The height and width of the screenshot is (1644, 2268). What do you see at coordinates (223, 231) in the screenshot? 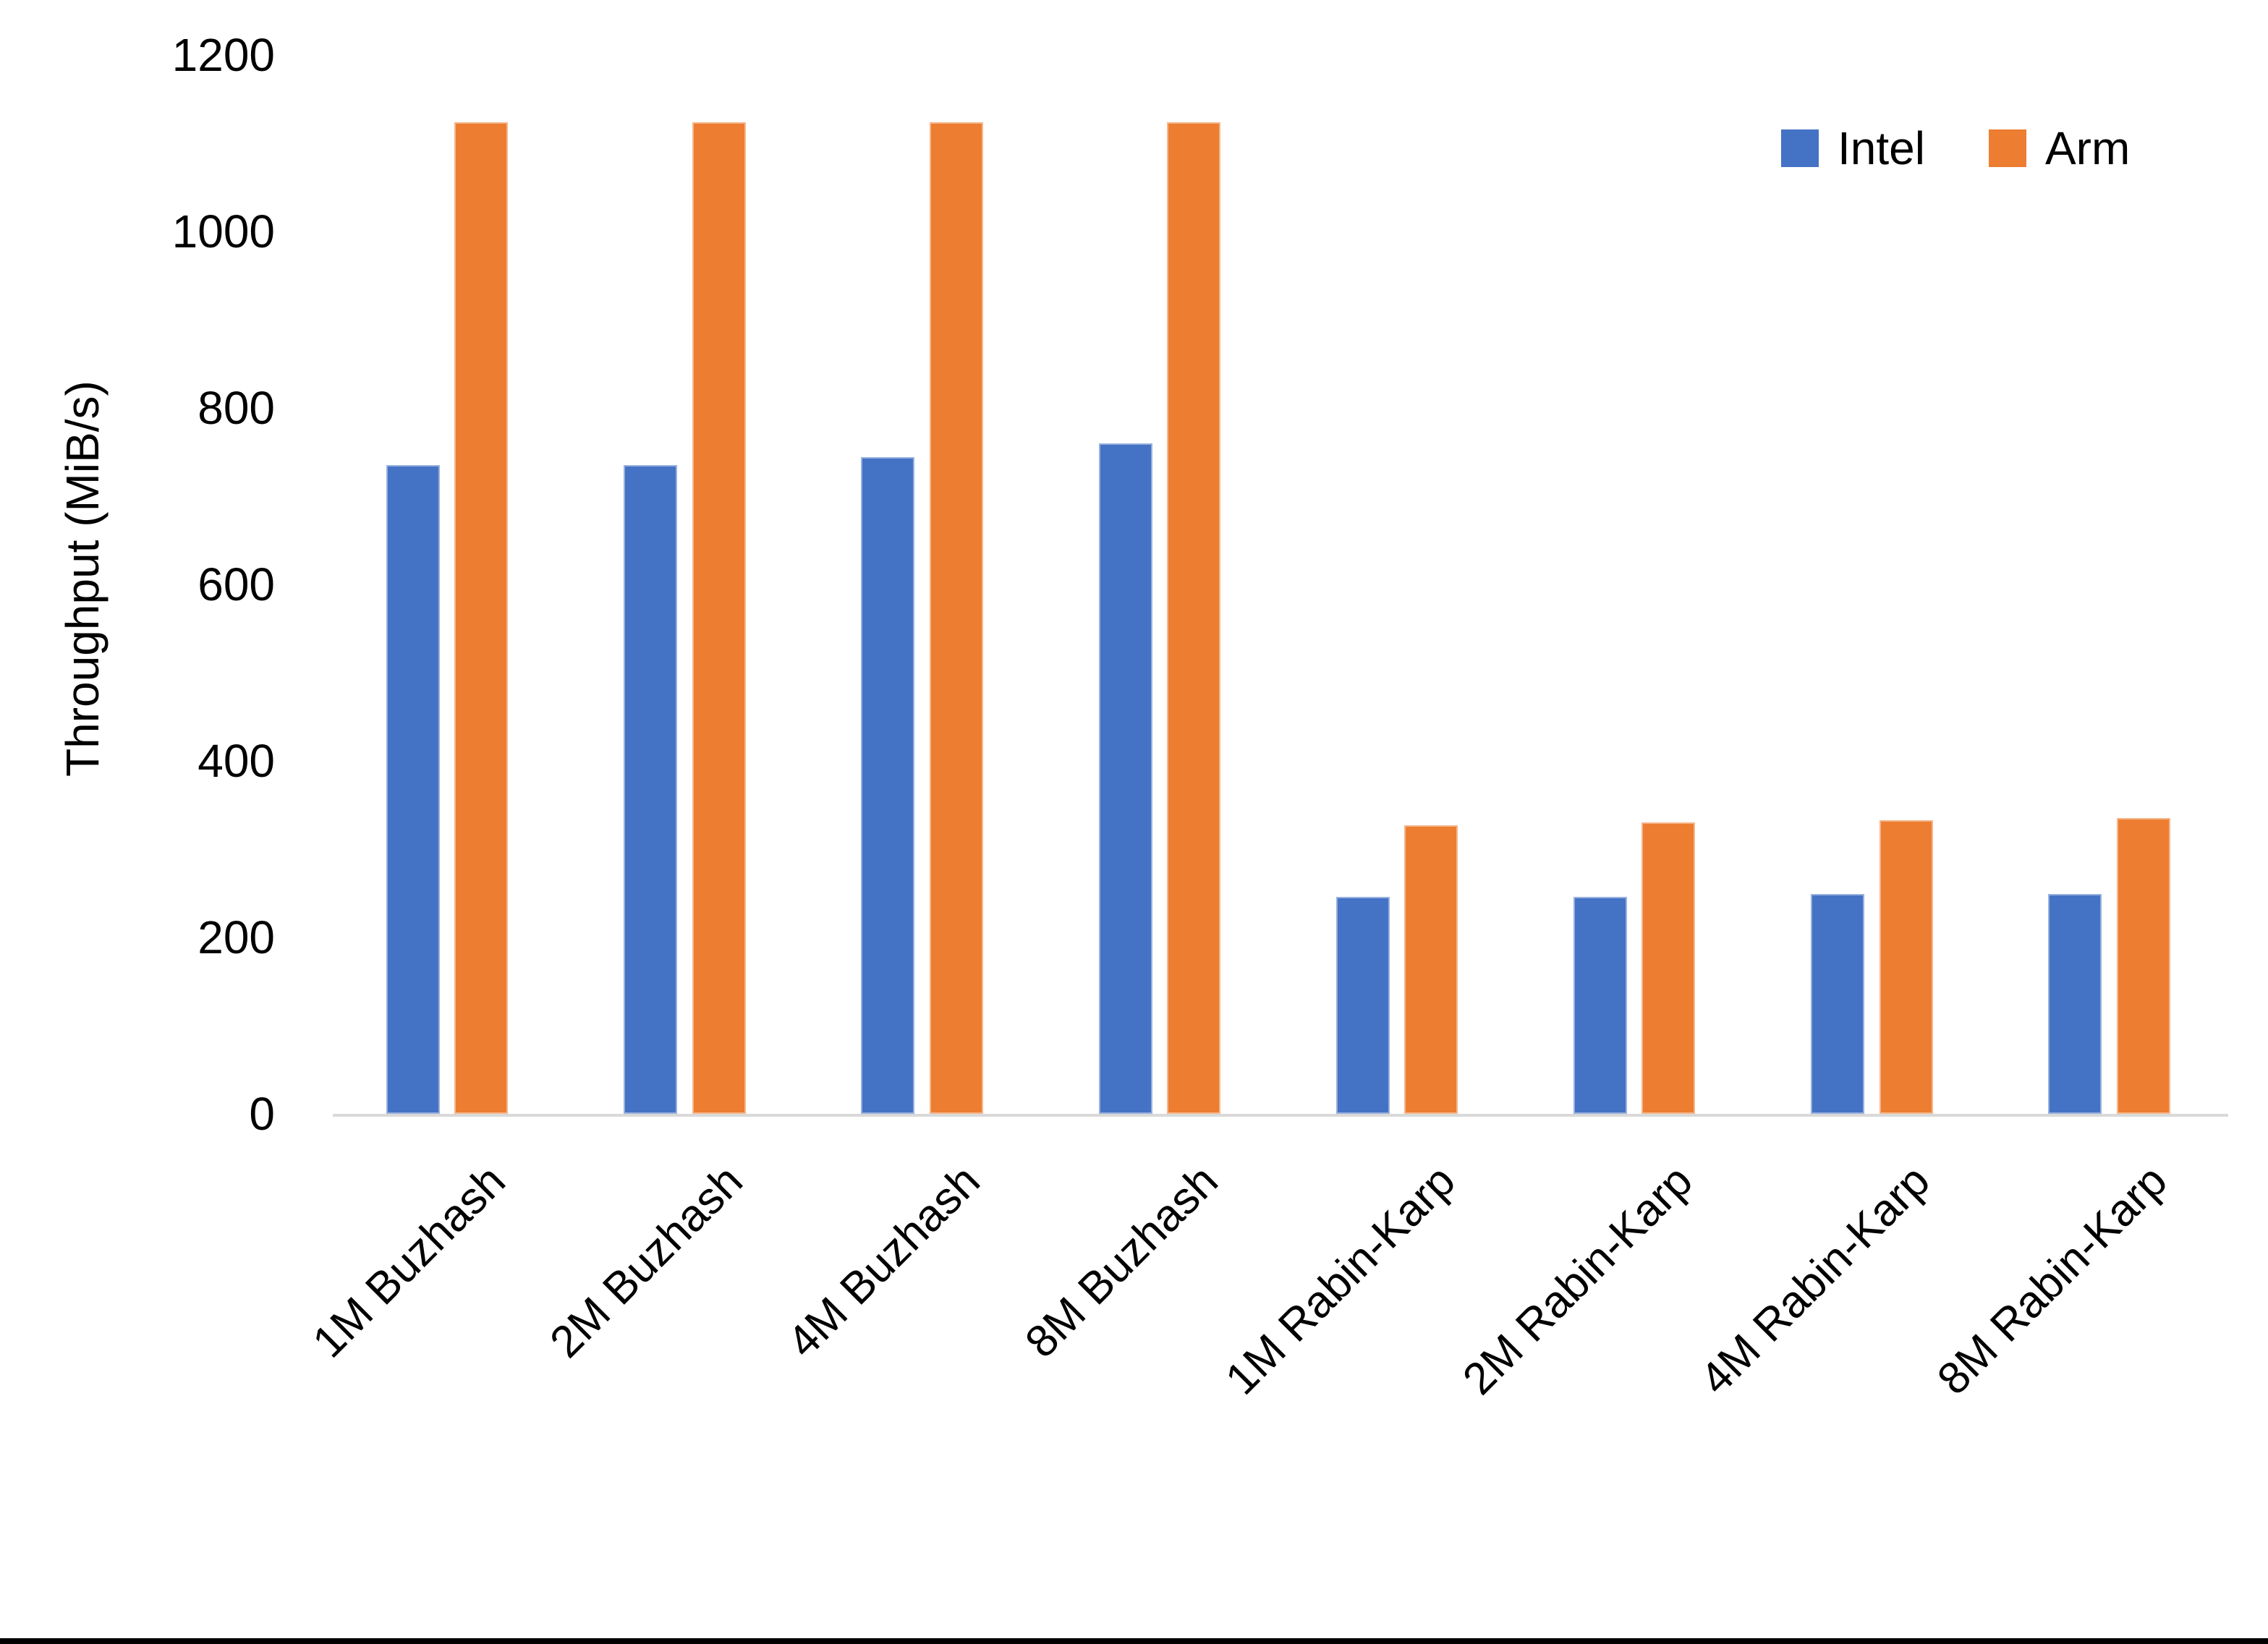
I see `y-tick-label: 1000` at bounding box center [223, 231].